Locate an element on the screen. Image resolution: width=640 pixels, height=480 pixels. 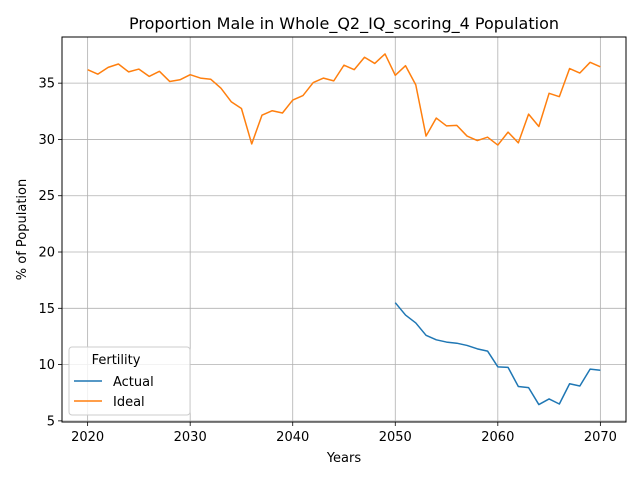
y-axis-ticks: 5 10 15 20 25 30 35 is located at coordinates (50, 253).